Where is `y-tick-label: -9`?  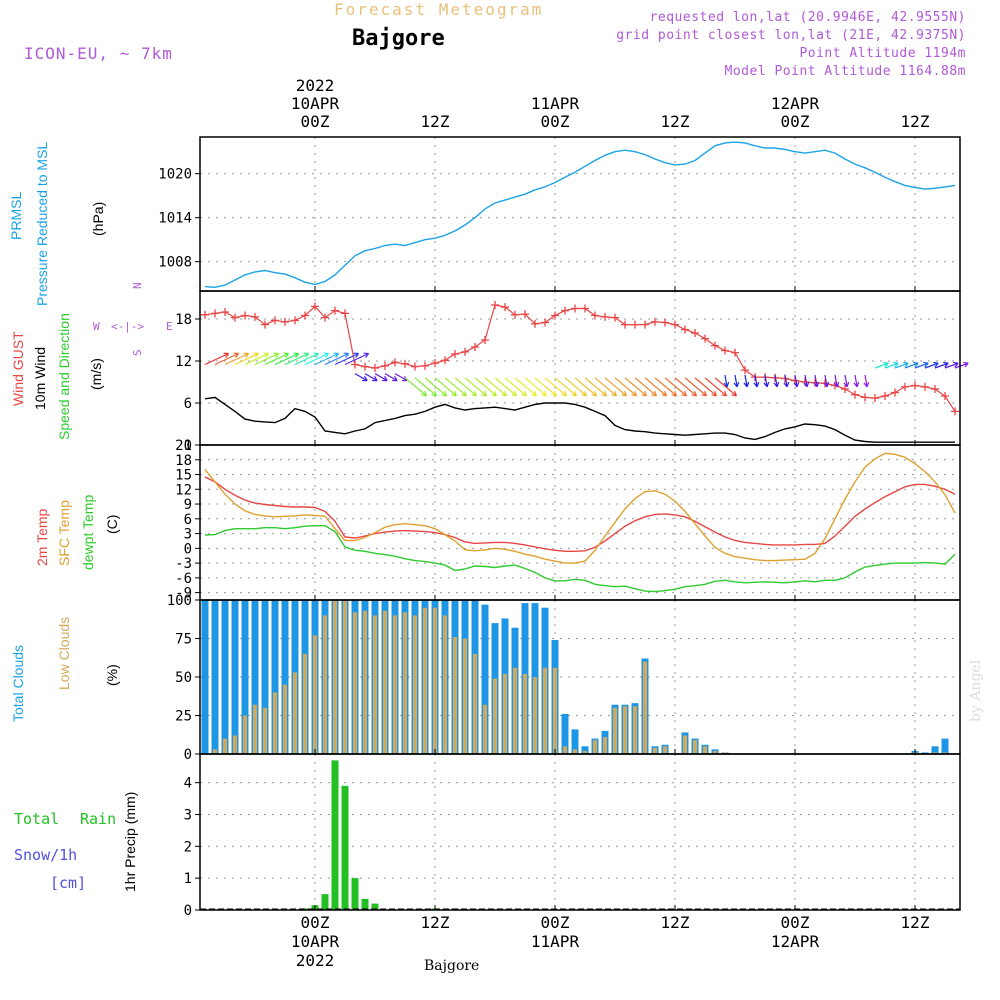
y-tick-label: -9 is located at coordinates (183, 594).